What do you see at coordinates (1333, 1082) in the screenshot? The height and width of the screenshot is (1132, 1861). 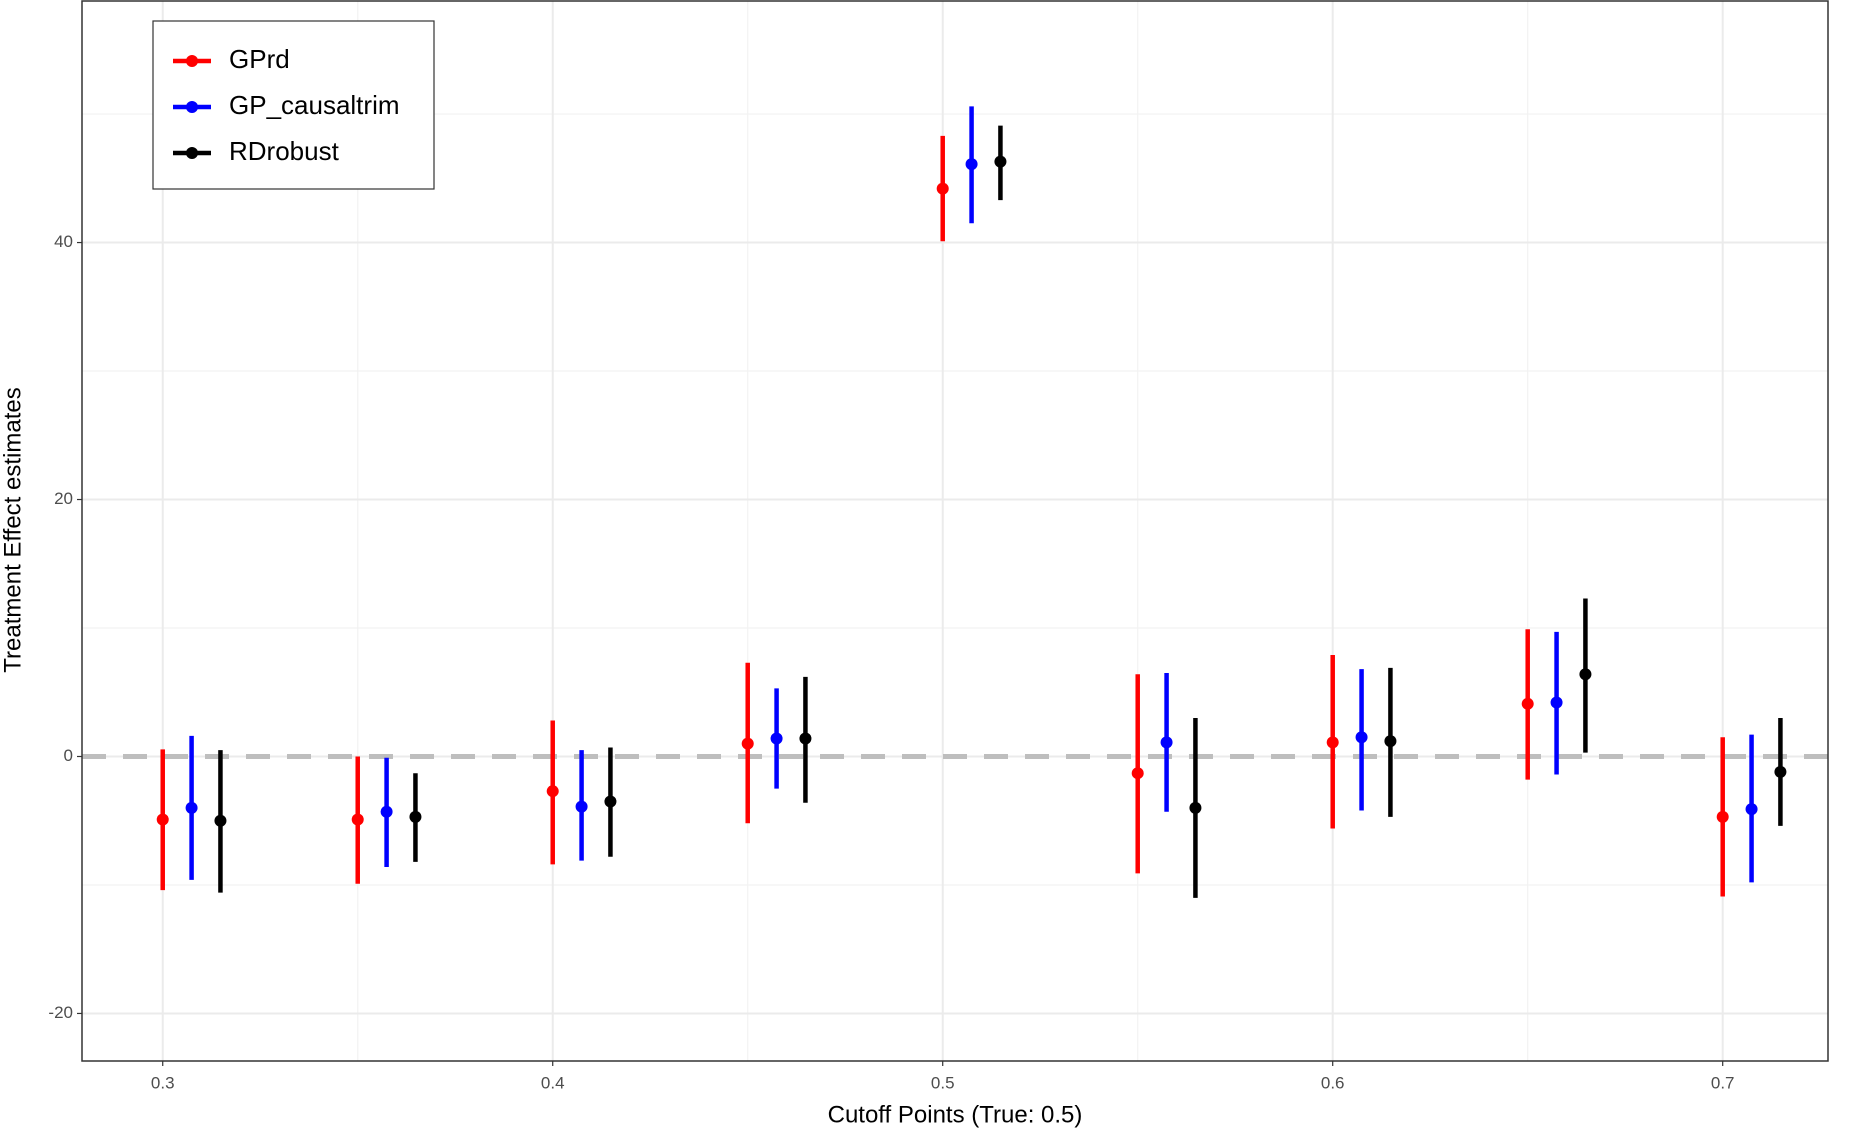 I see `x-tick-label: 0.6` at bounding box center [1333, 1082].